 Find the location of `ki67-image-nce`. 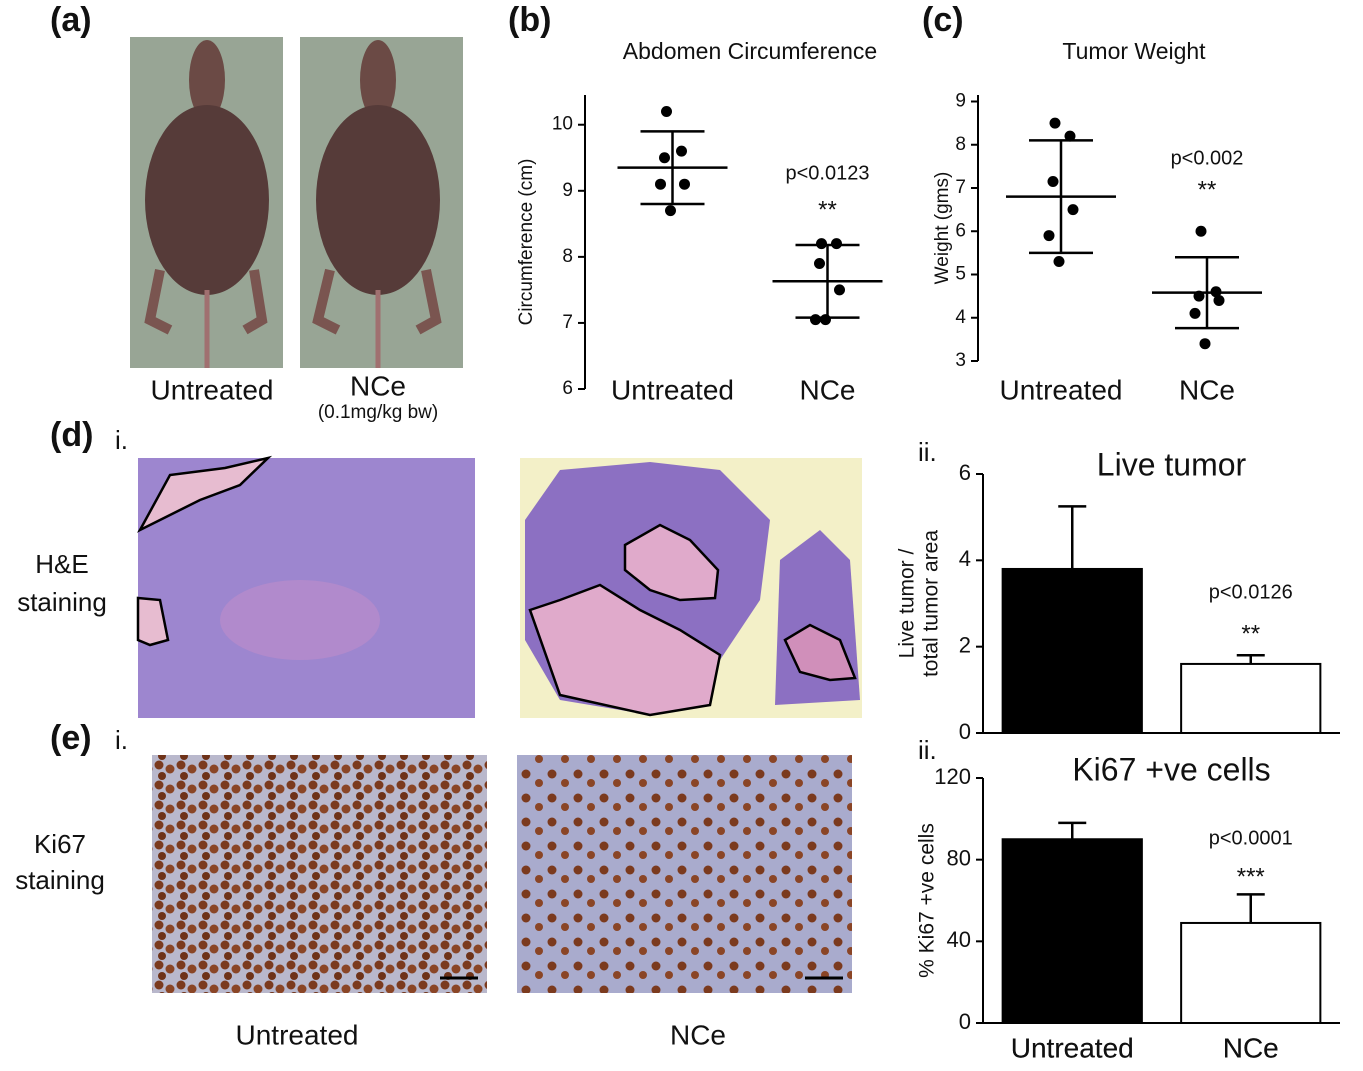

ki67-image-nce is located at coordinates (684, 874).